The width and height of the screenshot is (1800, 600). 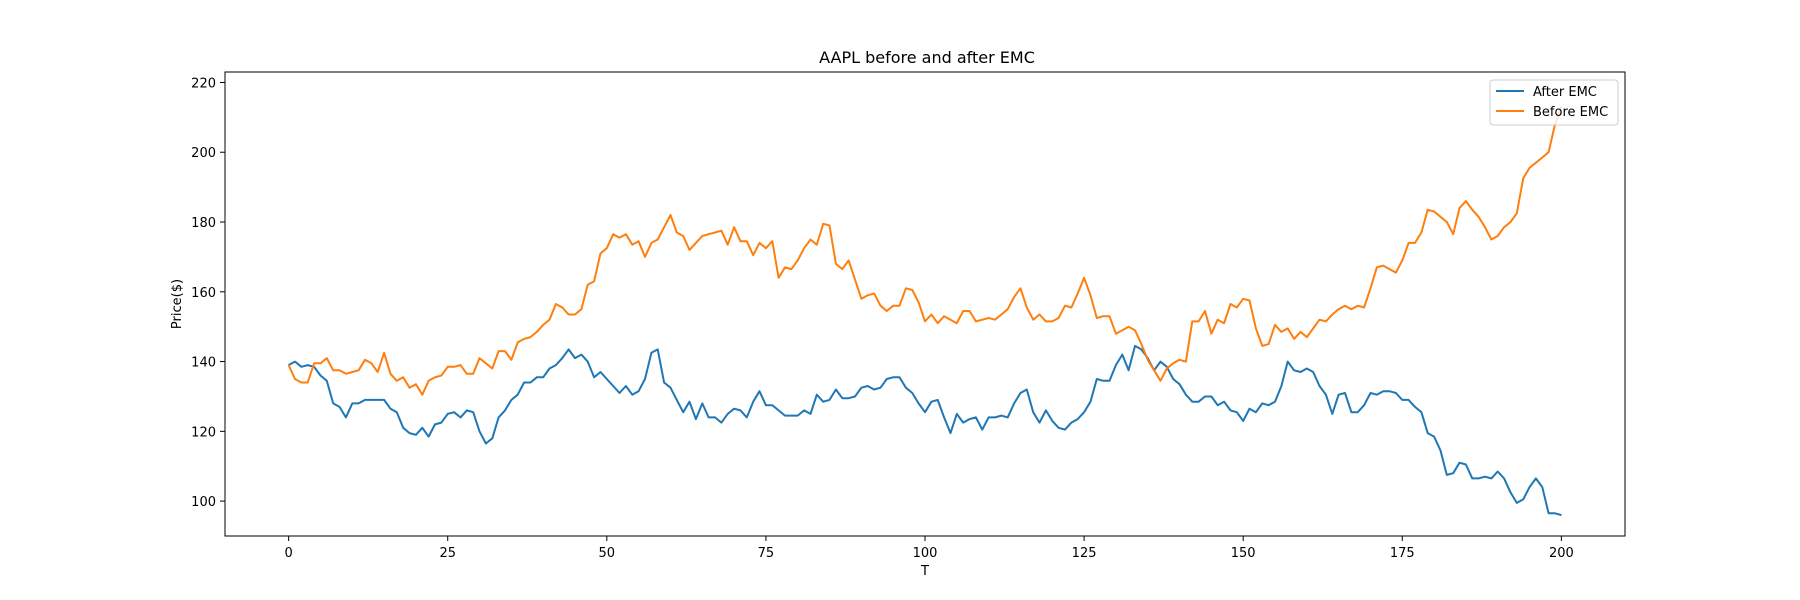 What do you see at coordinates (925, 553) in the screenshot?
I see `x-tick-label: 100` at bounding box center [925, 553].